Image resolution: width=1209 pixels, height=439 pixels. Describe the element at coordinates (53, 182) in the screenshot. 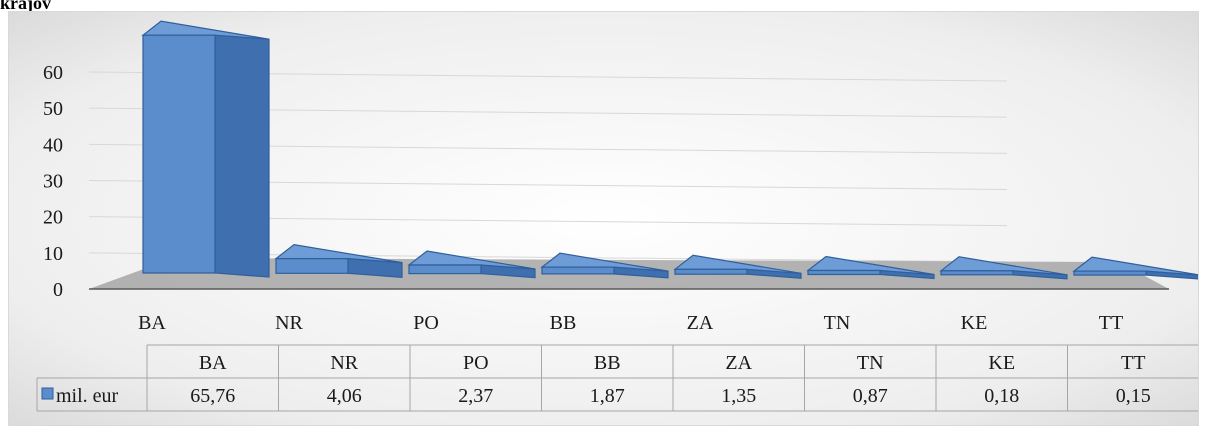

I see `y-tick-label: 30` at that location.